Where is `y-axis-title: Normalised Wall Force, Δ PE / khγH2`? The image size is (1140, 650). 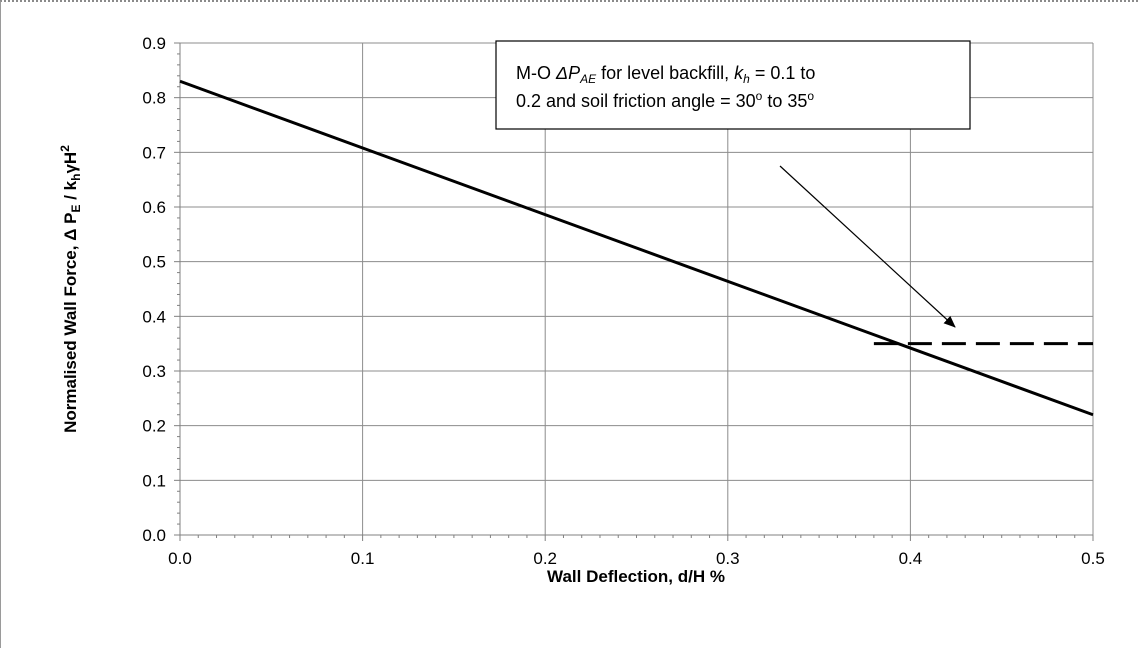
y-axis-title: Normalised Wall Force, Δ PE / khγH2 is located at coordinates (70, 289).